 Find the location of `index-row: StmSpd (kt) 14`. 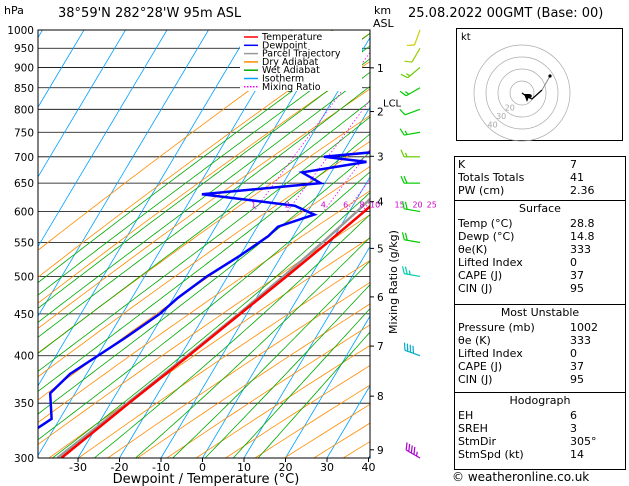

index-row: StmSpd (kt) 14 is located at coordinates (540, 454).